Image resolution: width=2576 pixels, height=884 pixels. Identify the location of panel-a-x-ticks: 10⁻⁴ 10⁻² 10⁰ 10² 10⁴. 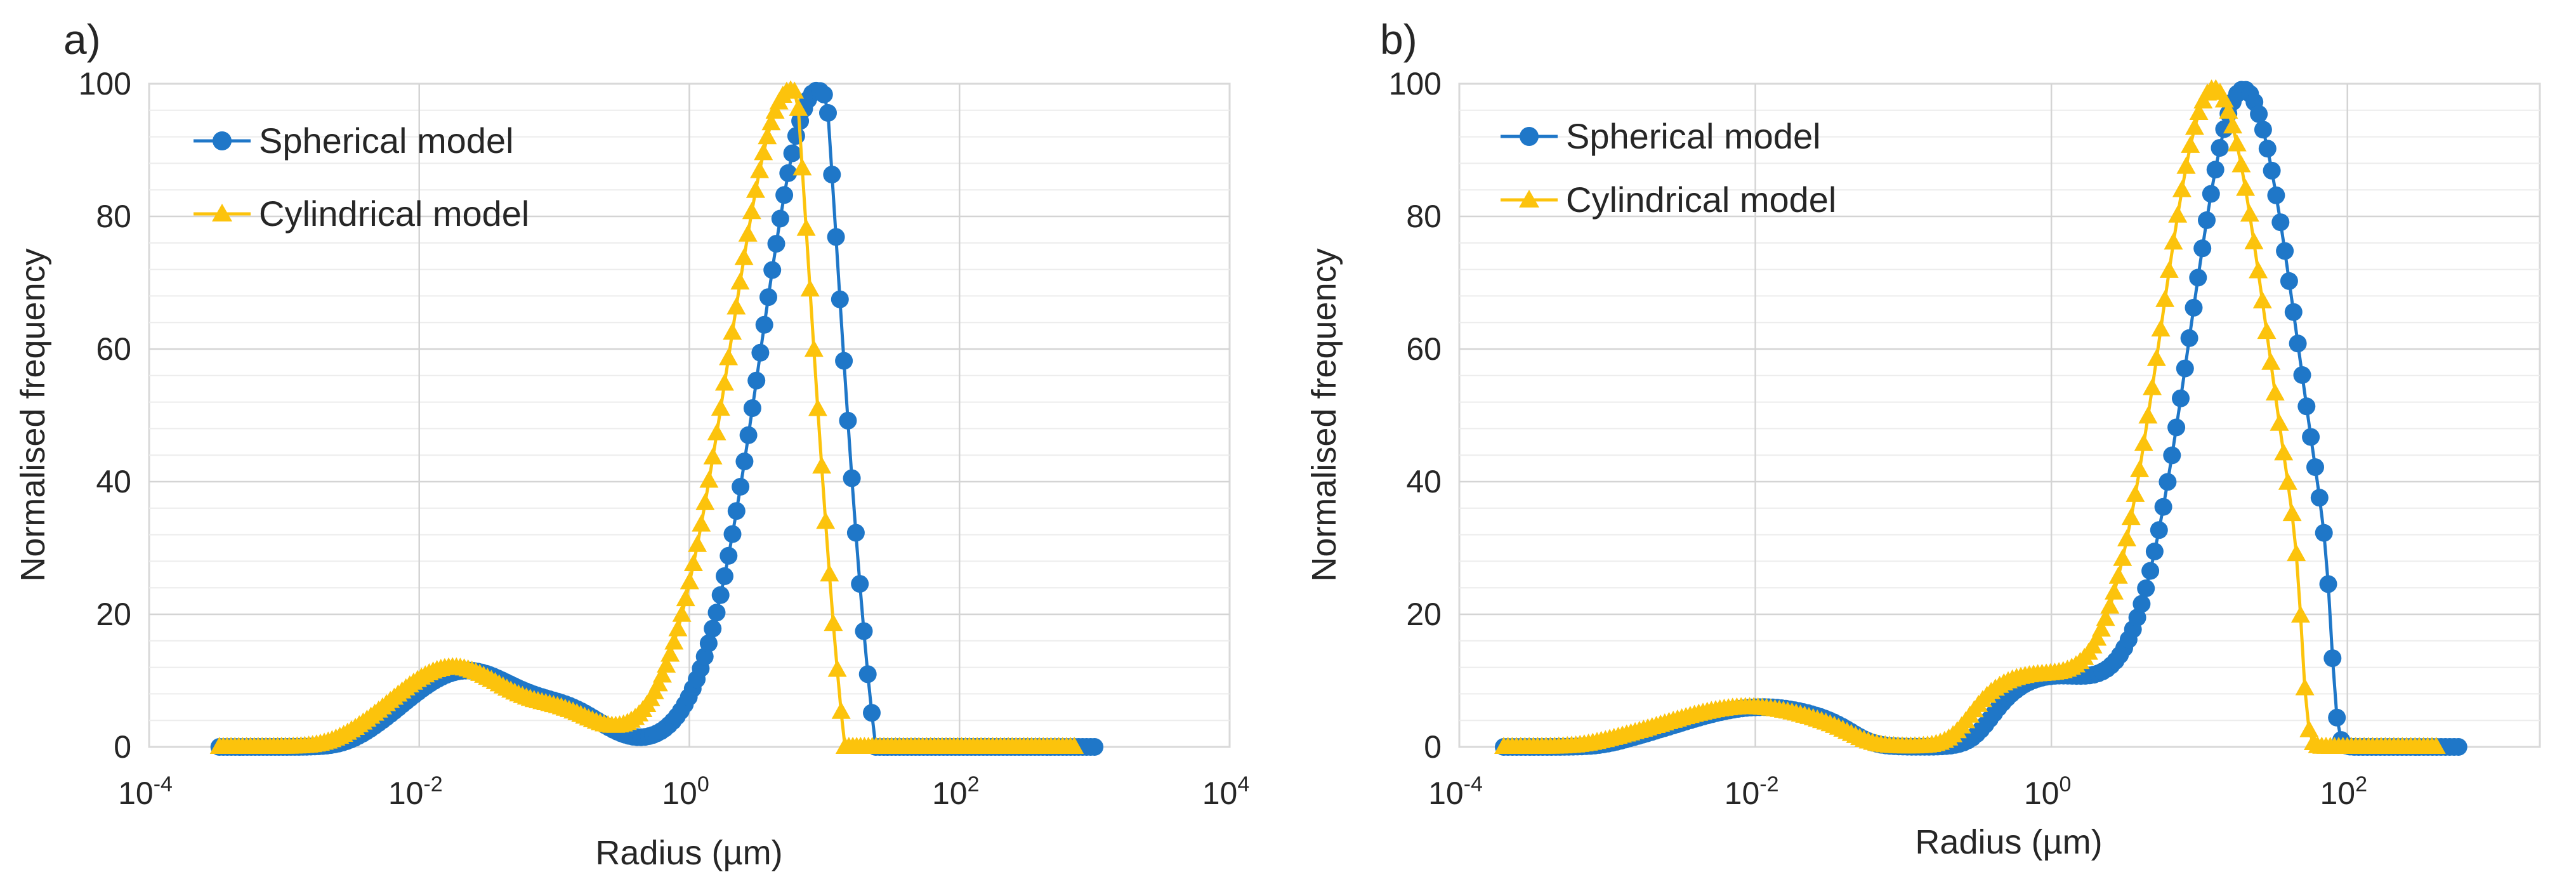
(683, 792).